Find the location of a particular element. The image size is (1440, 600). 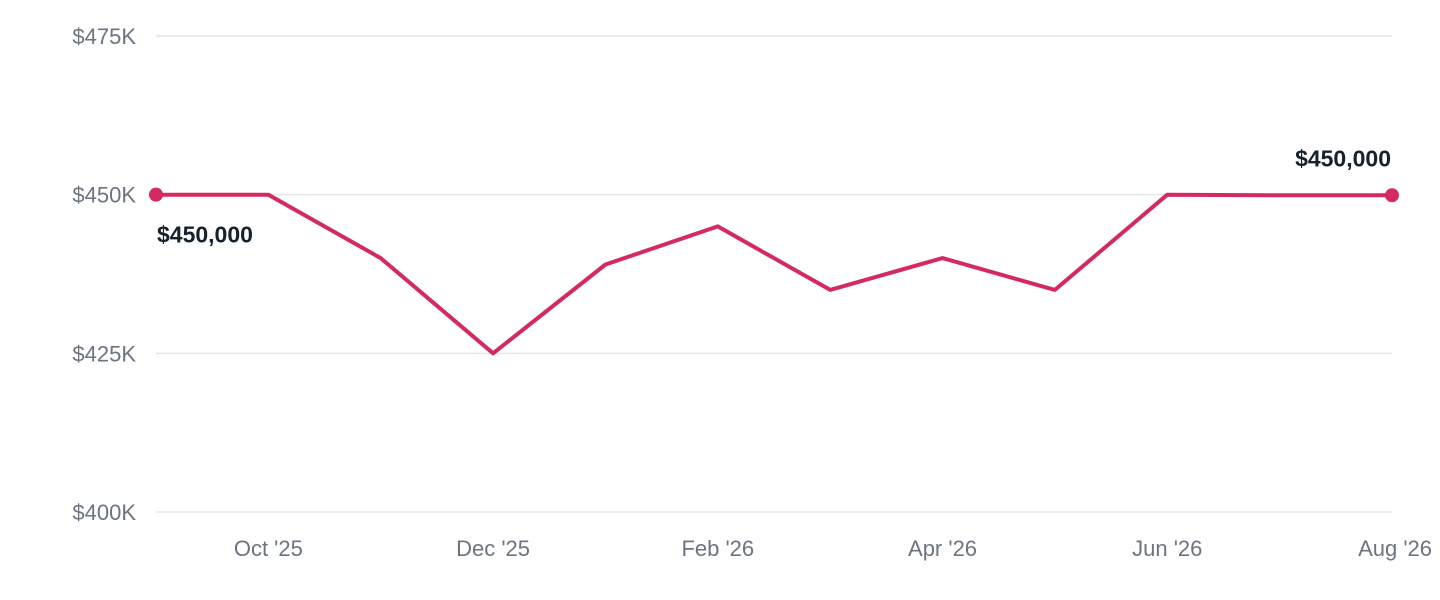

data-labels: $450,000 $450,000 is located at coordinates (774, 196).